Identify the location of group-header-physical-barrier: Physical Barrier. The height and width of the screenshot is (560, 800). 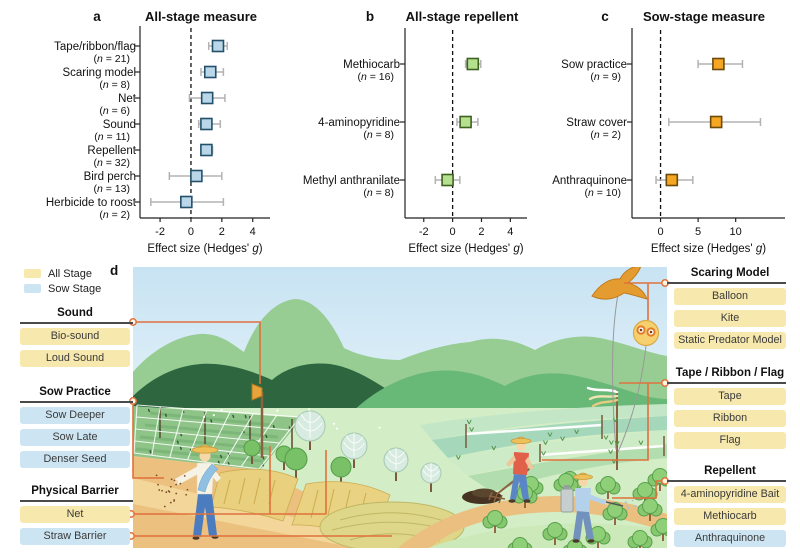
(75, 491).